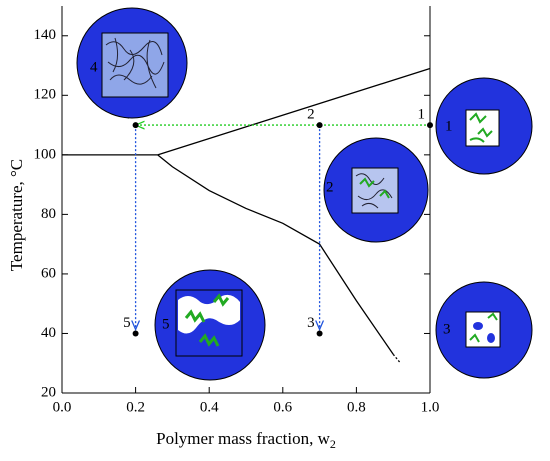 This screenshot has height=461, width=550. I want to click on inset-label: 2, so click(330, 187).